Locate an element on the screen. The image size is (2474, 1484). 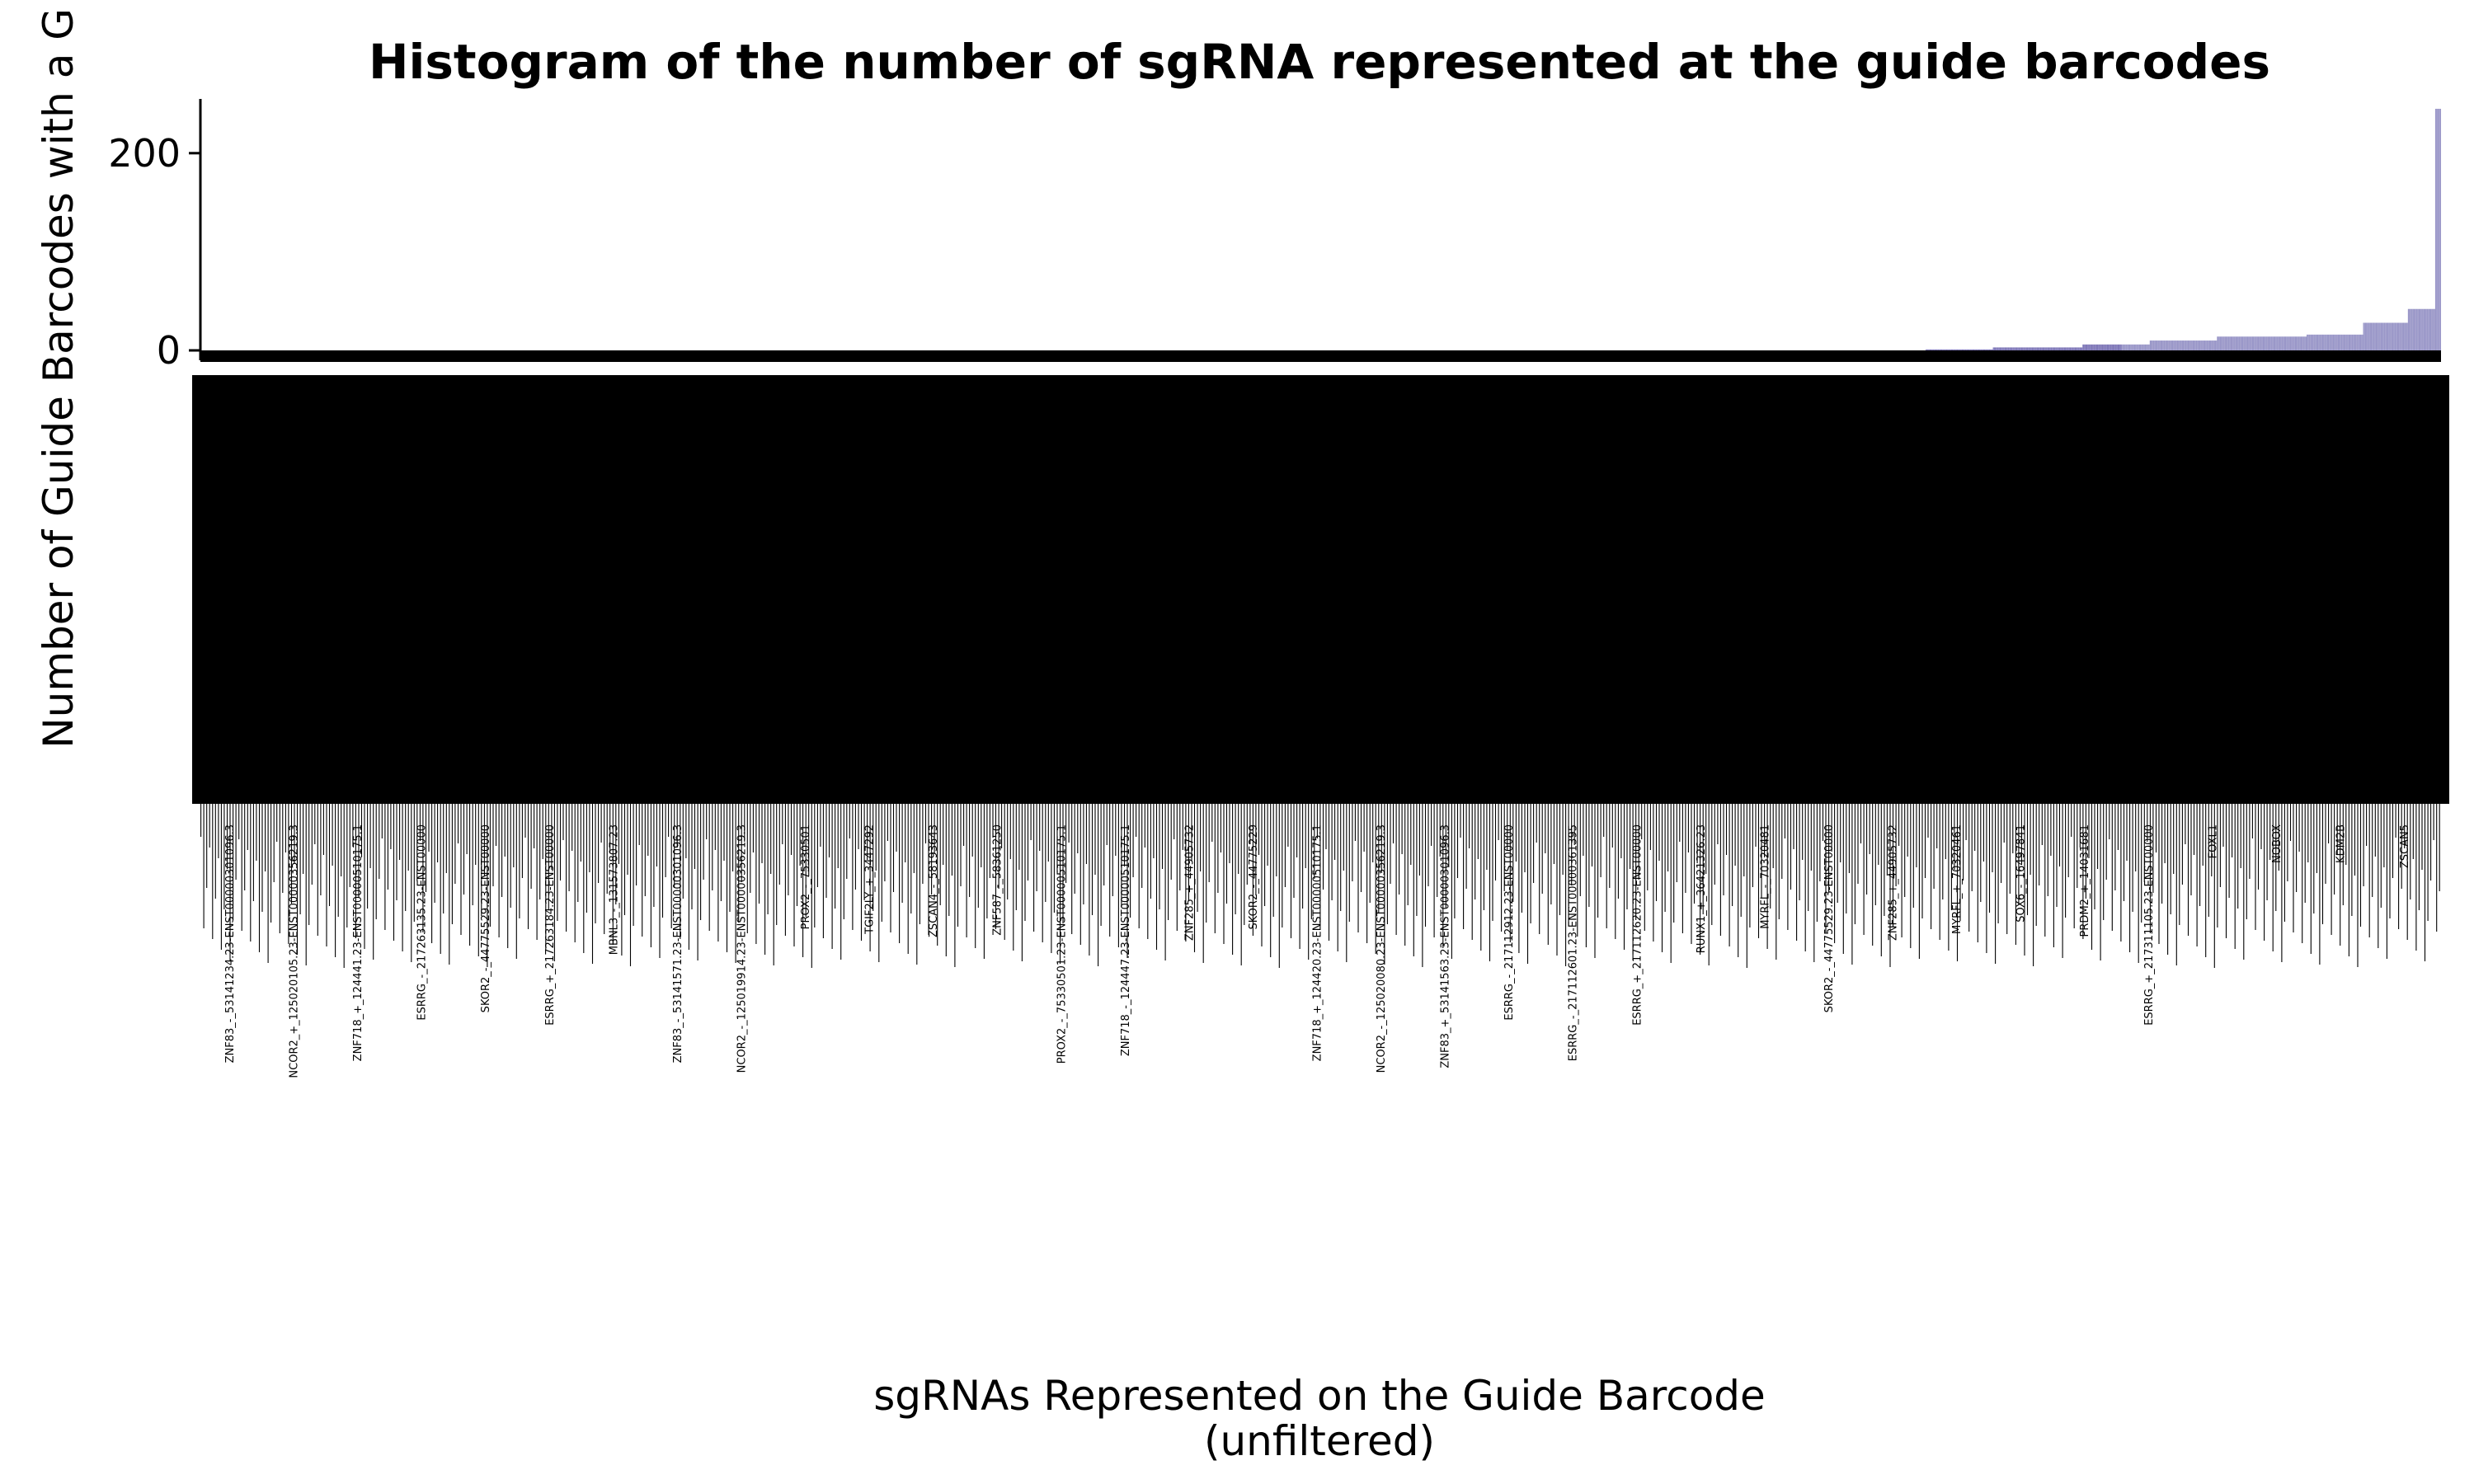
x-category-label: ESRRG_-_217263135.23-ENST00000 is located at coordinates (422, 922).